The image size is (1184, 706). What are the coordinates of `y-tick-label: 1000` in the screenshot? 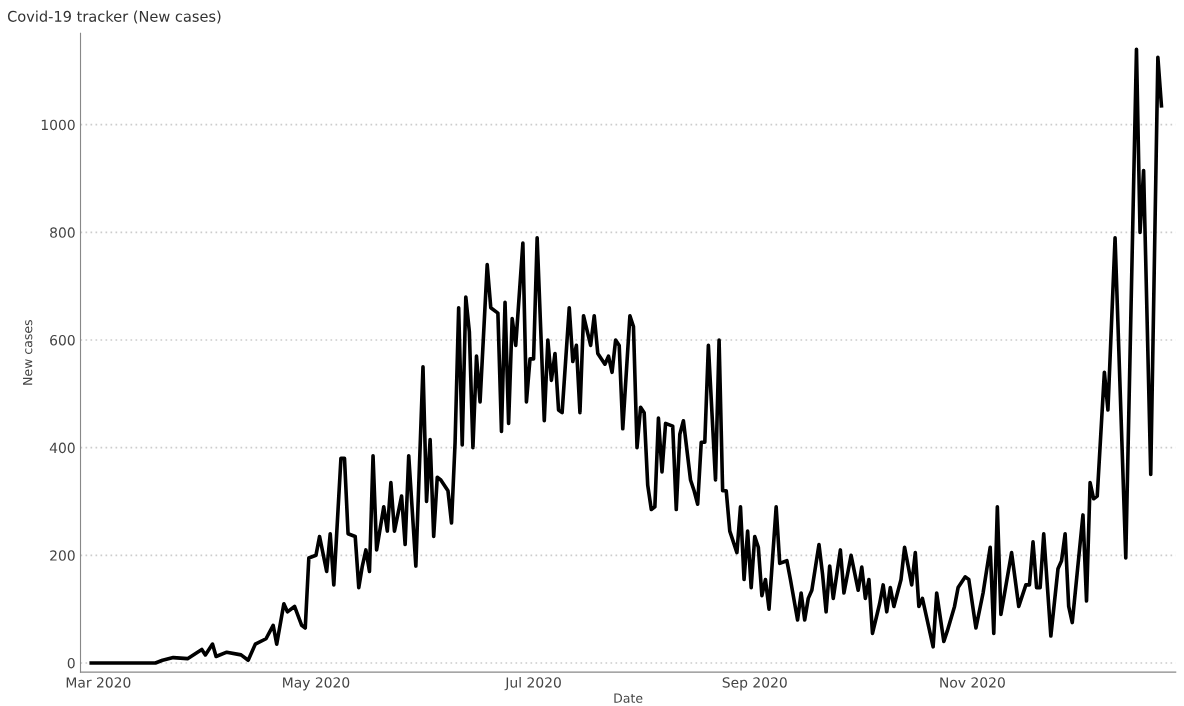 It's located at (58, 125).